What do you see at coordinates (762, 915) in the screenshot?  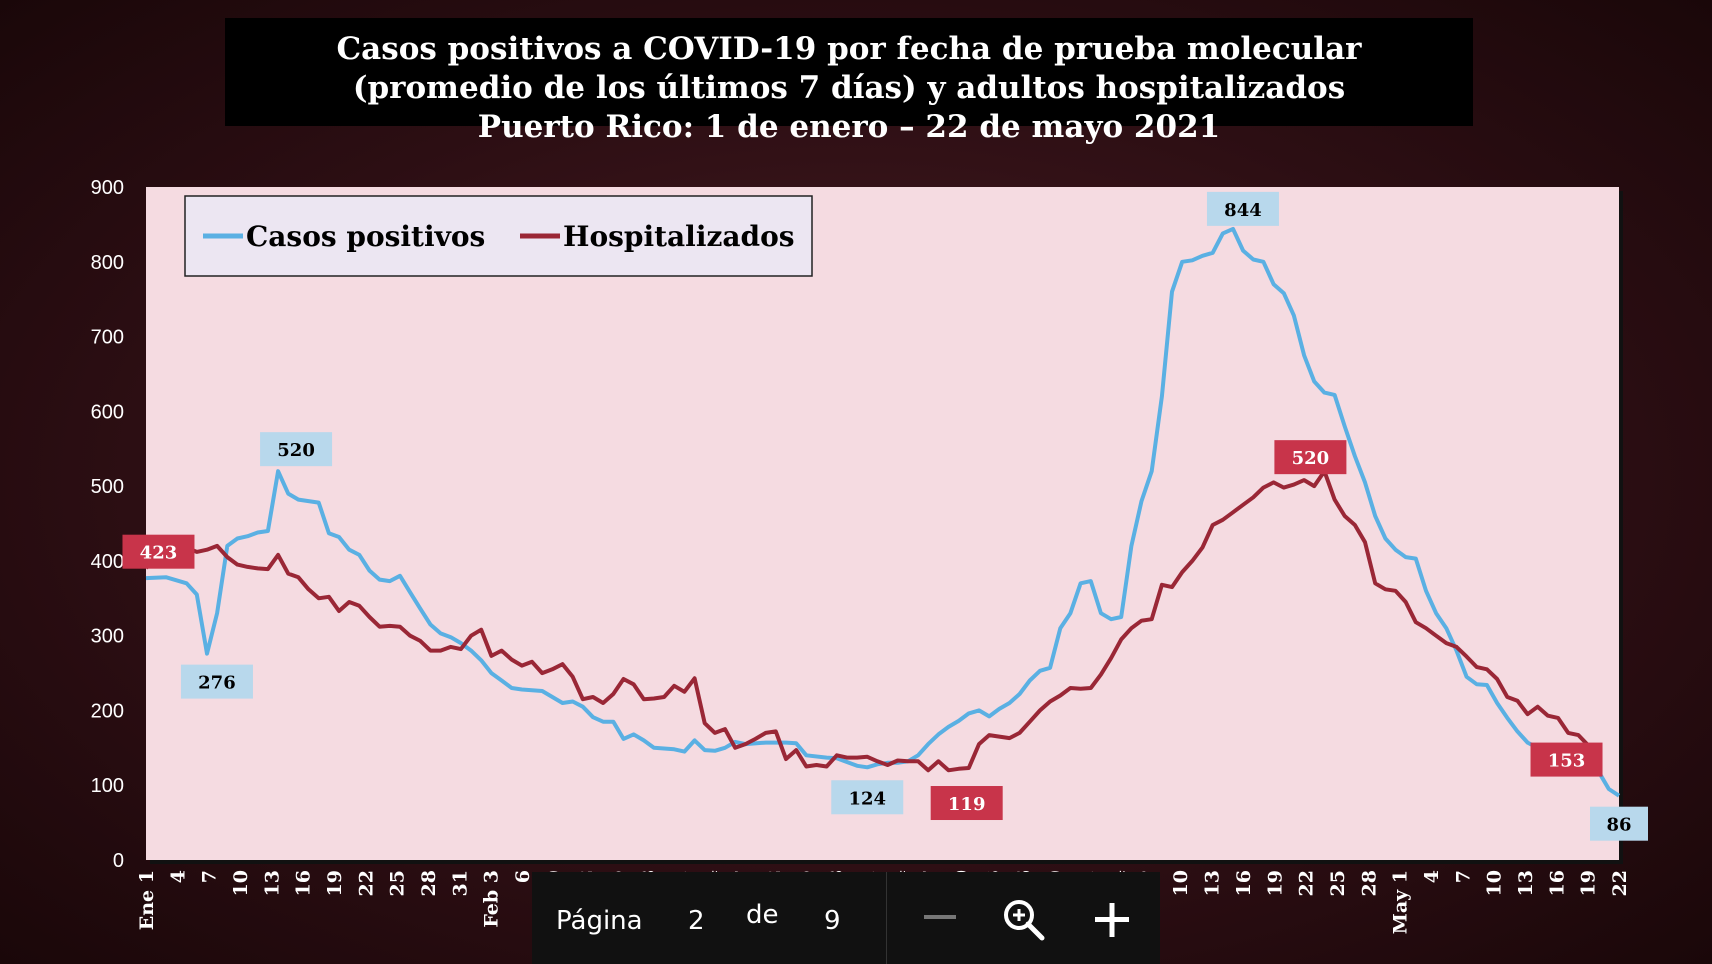 I see `of-label: de` at bounding box center [762, 915].